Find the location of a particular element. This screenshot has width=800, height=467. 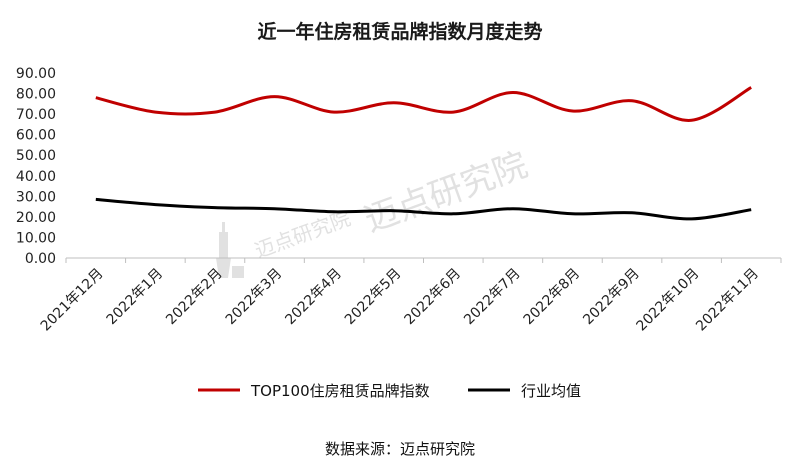

legend-label-series-2: 行业均值 is located at coordinates (551, 391).